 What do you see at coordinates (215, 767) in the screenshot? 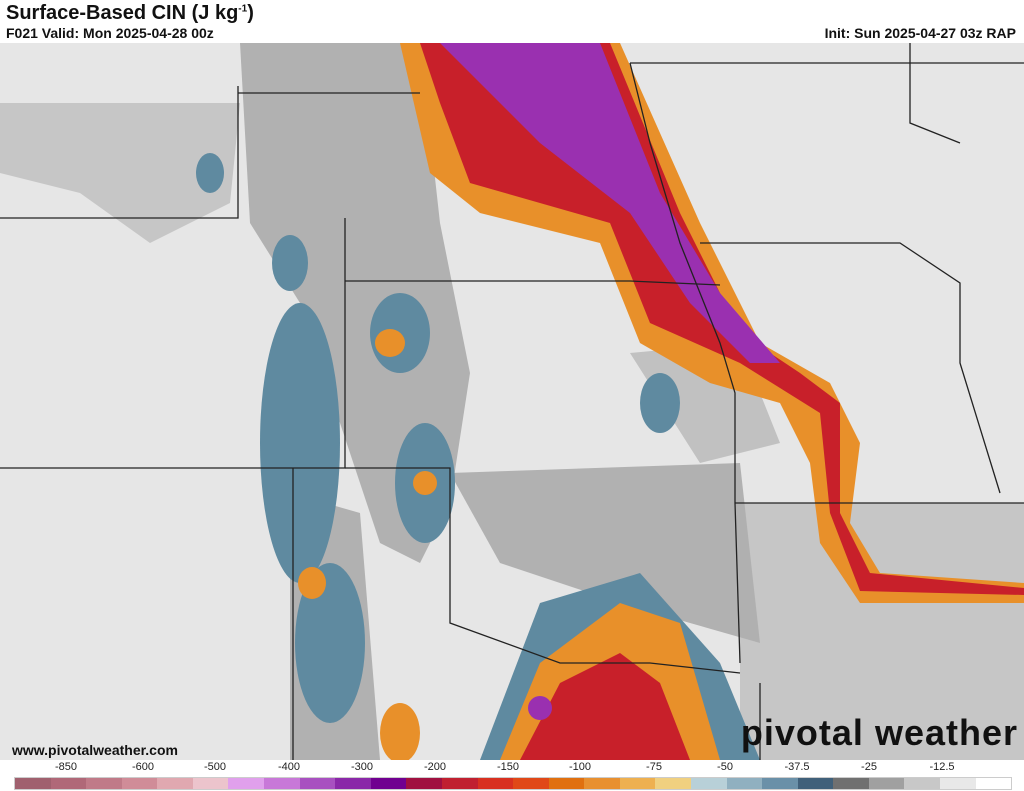
I see `colorbar-label: -500` at bounding box center [215, 767].